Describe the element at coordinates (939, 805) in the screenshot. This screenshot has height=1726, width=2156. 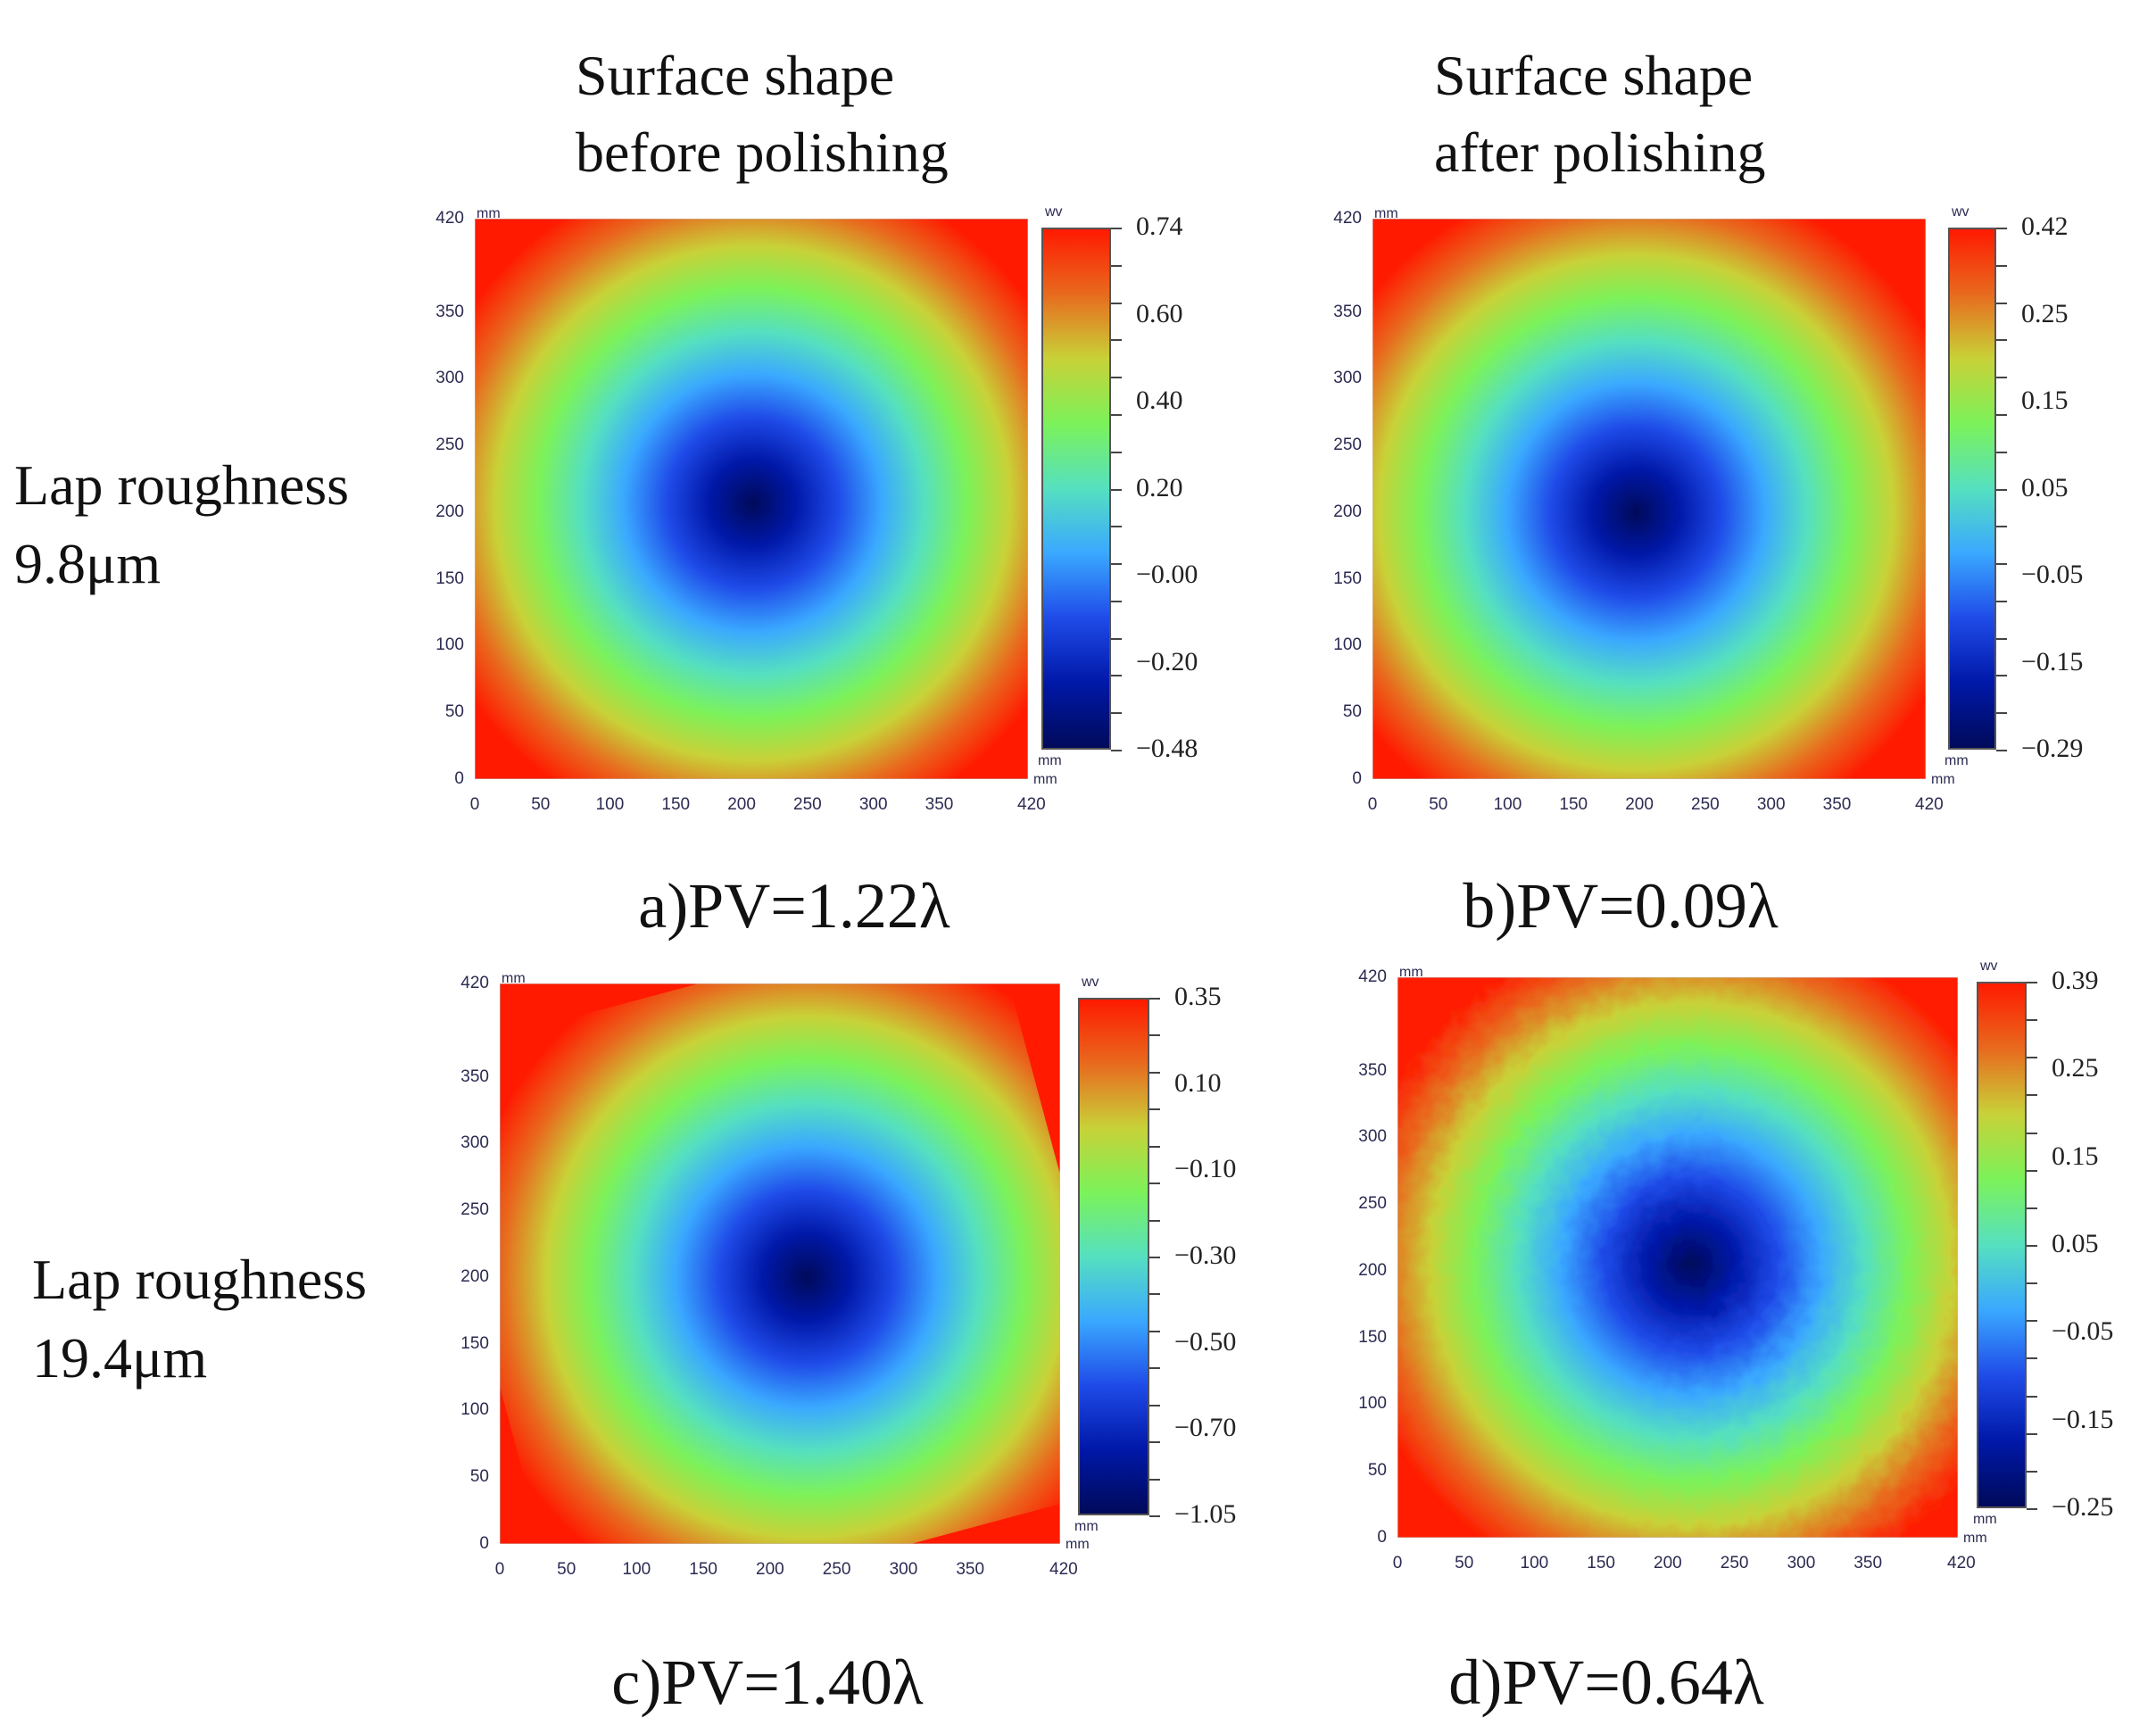
I see `x-tick-label: 350` at that location.